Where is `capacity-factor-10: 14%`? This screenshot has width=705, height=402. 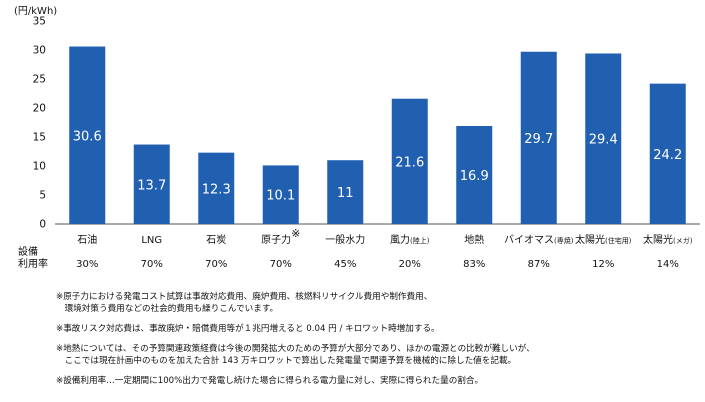 capacity-factor-10: 14% is located at coordinates (668, 264).